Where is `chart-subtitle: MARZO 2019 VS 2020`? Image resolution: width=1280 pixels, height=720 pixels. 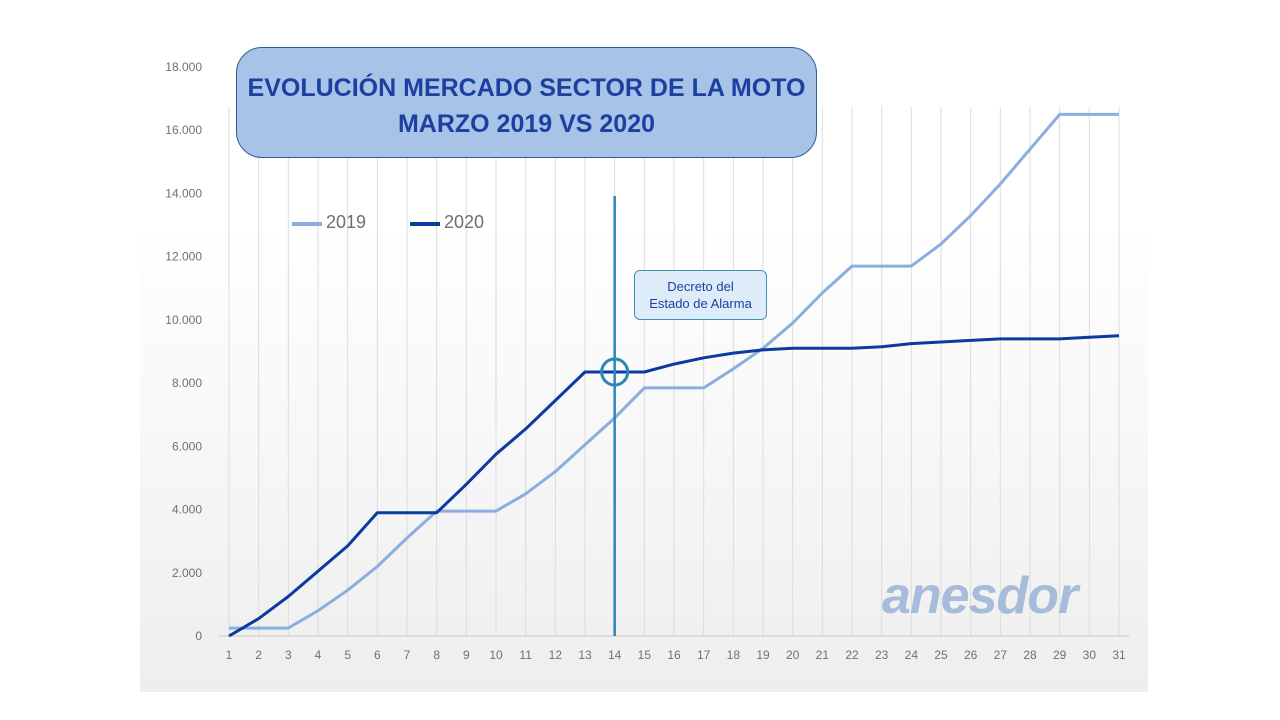
chart-subtitle: MARZO 2019 VS 2020 is located at coordinates (526, 124).